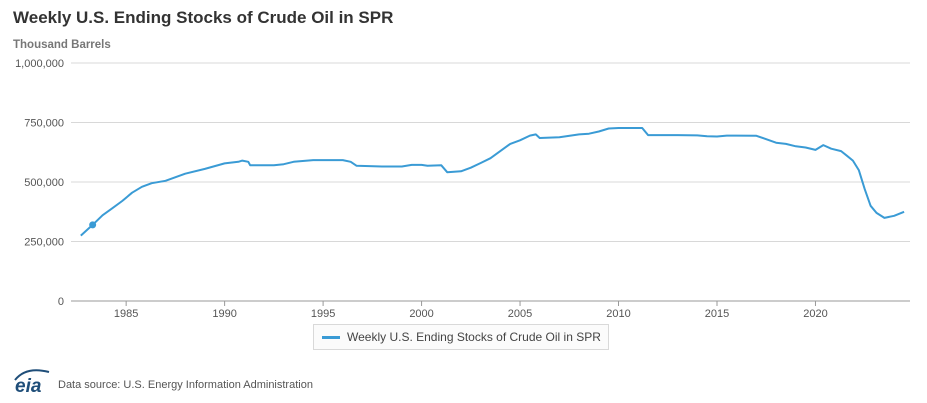  I want to click on x-tick-label: 2010, so click(618, 314).